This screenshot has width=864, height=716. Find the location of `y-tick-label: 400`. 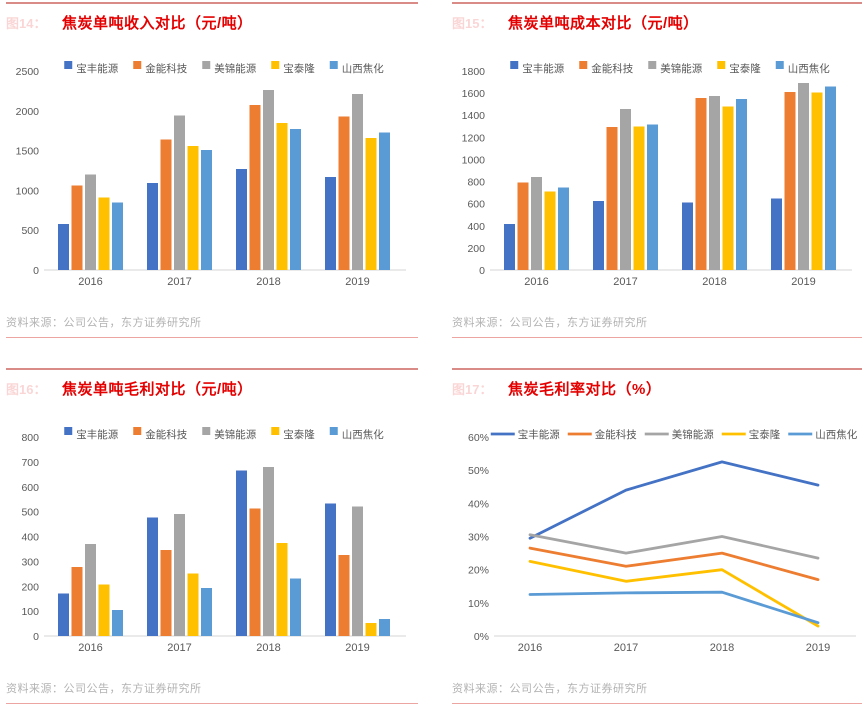

y-tick-label: 400 is located at coordinates (30, 538).